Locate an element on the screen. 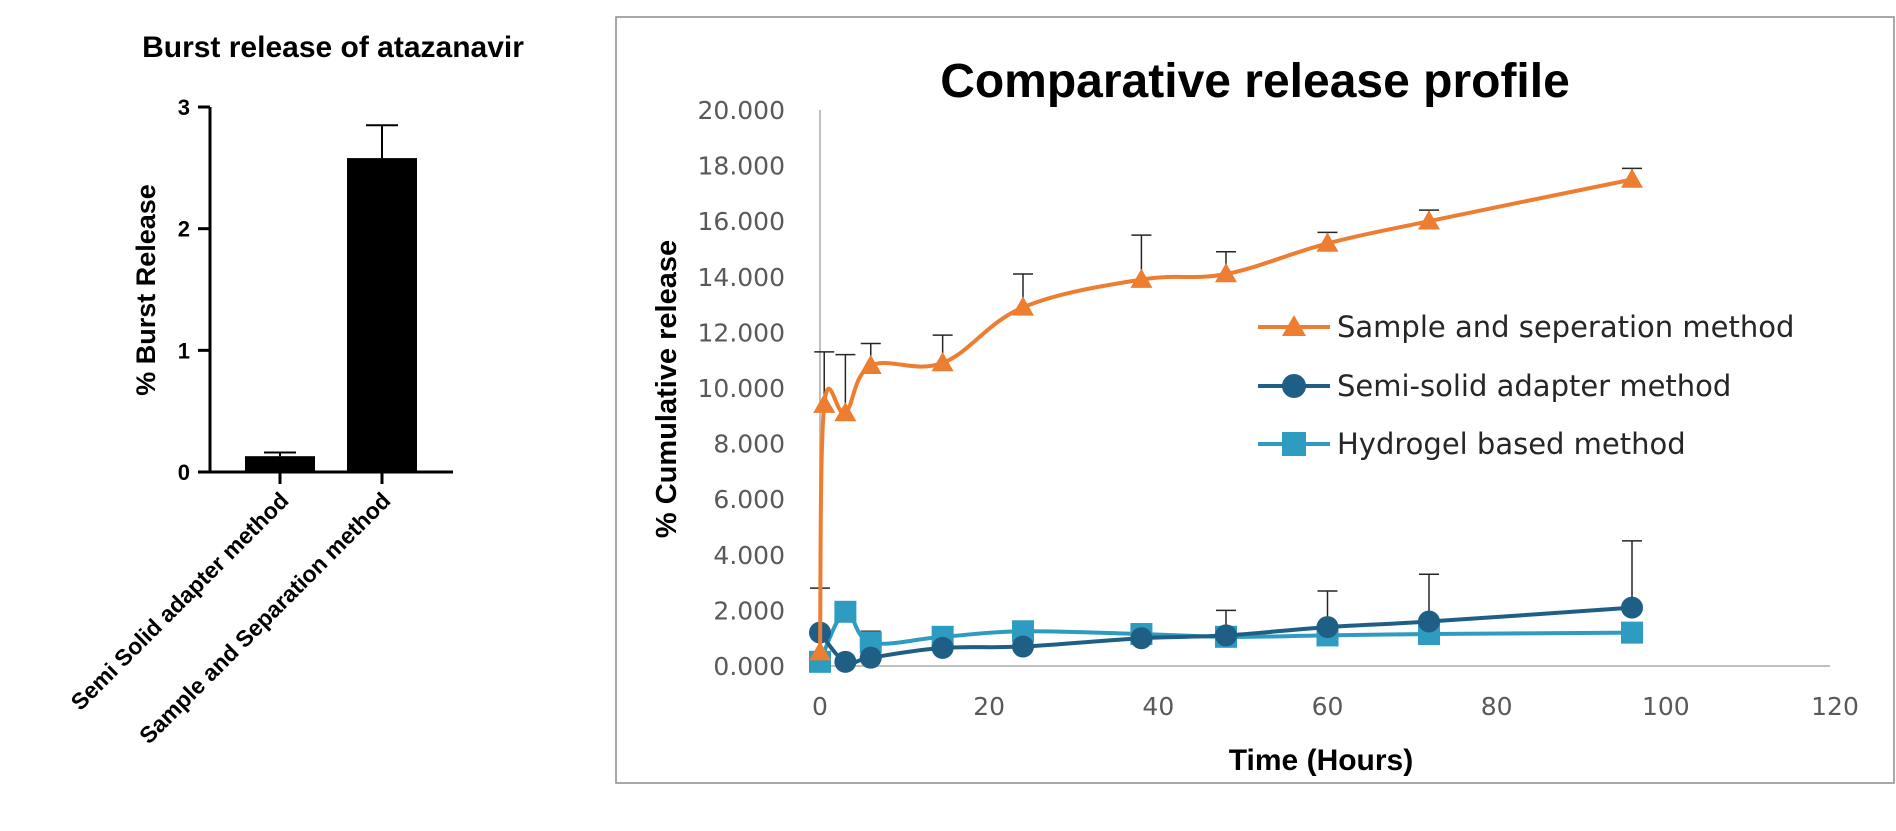  burst-y-tick-label: 2 is located at coordinates (184, 229).